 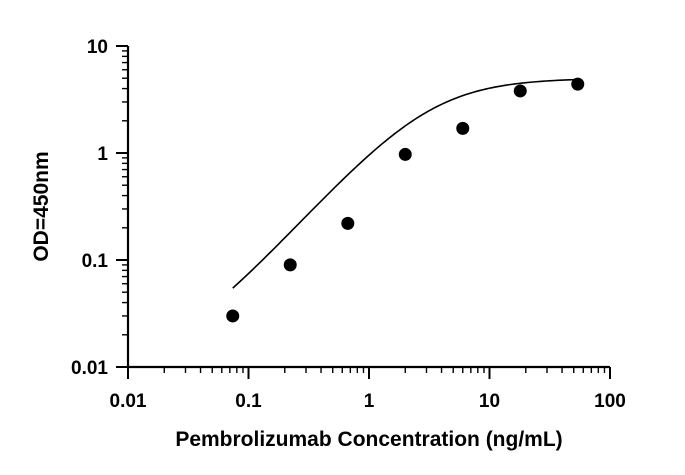 I want to click on x-axis-title: Pembrolizumab Concentration (ng/mL), so click(x=368, y=439).